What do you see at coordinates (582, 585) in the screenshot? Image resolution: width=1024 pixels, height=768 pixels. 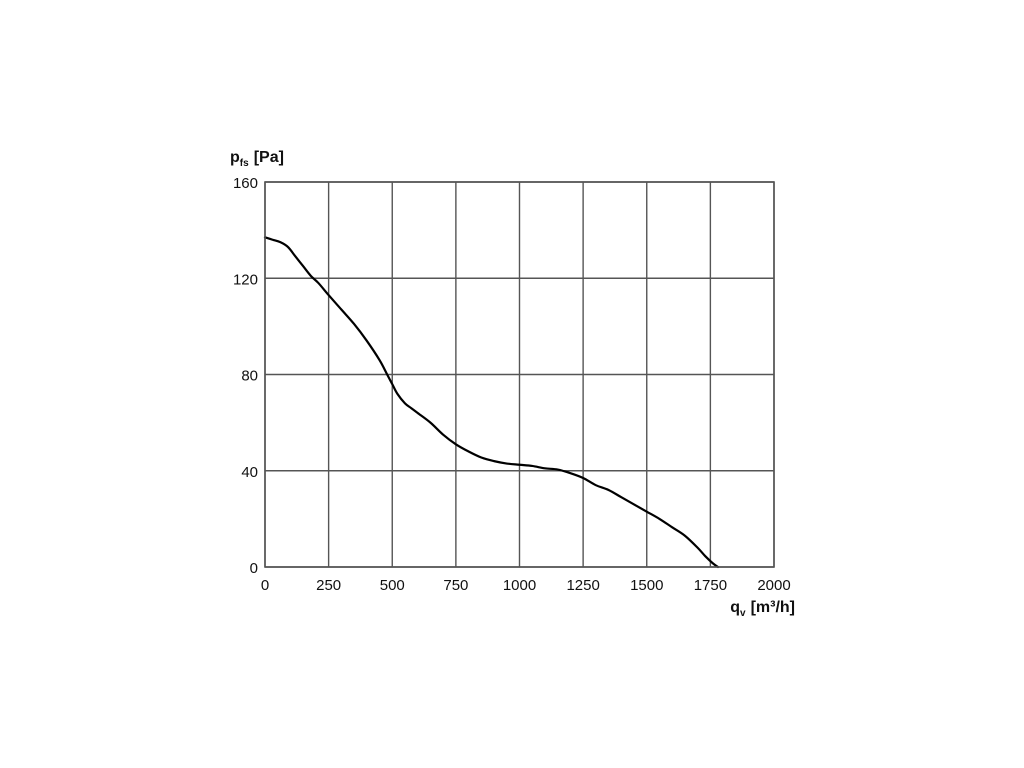 I see `x-tick-label: 1250` at bounding box center [582, 585].